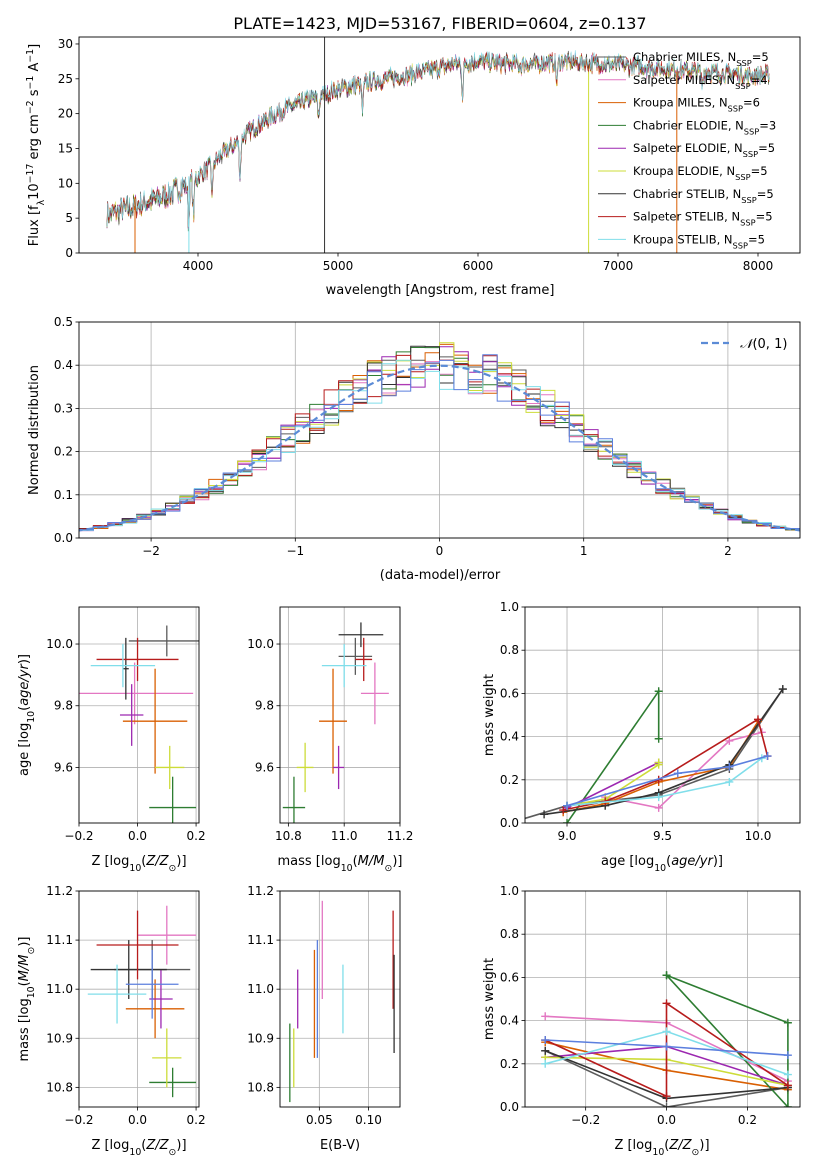 The height and width of the screenshot is (1170, 819). I want to click on x-tick-label: 4000, so click(198, 266).